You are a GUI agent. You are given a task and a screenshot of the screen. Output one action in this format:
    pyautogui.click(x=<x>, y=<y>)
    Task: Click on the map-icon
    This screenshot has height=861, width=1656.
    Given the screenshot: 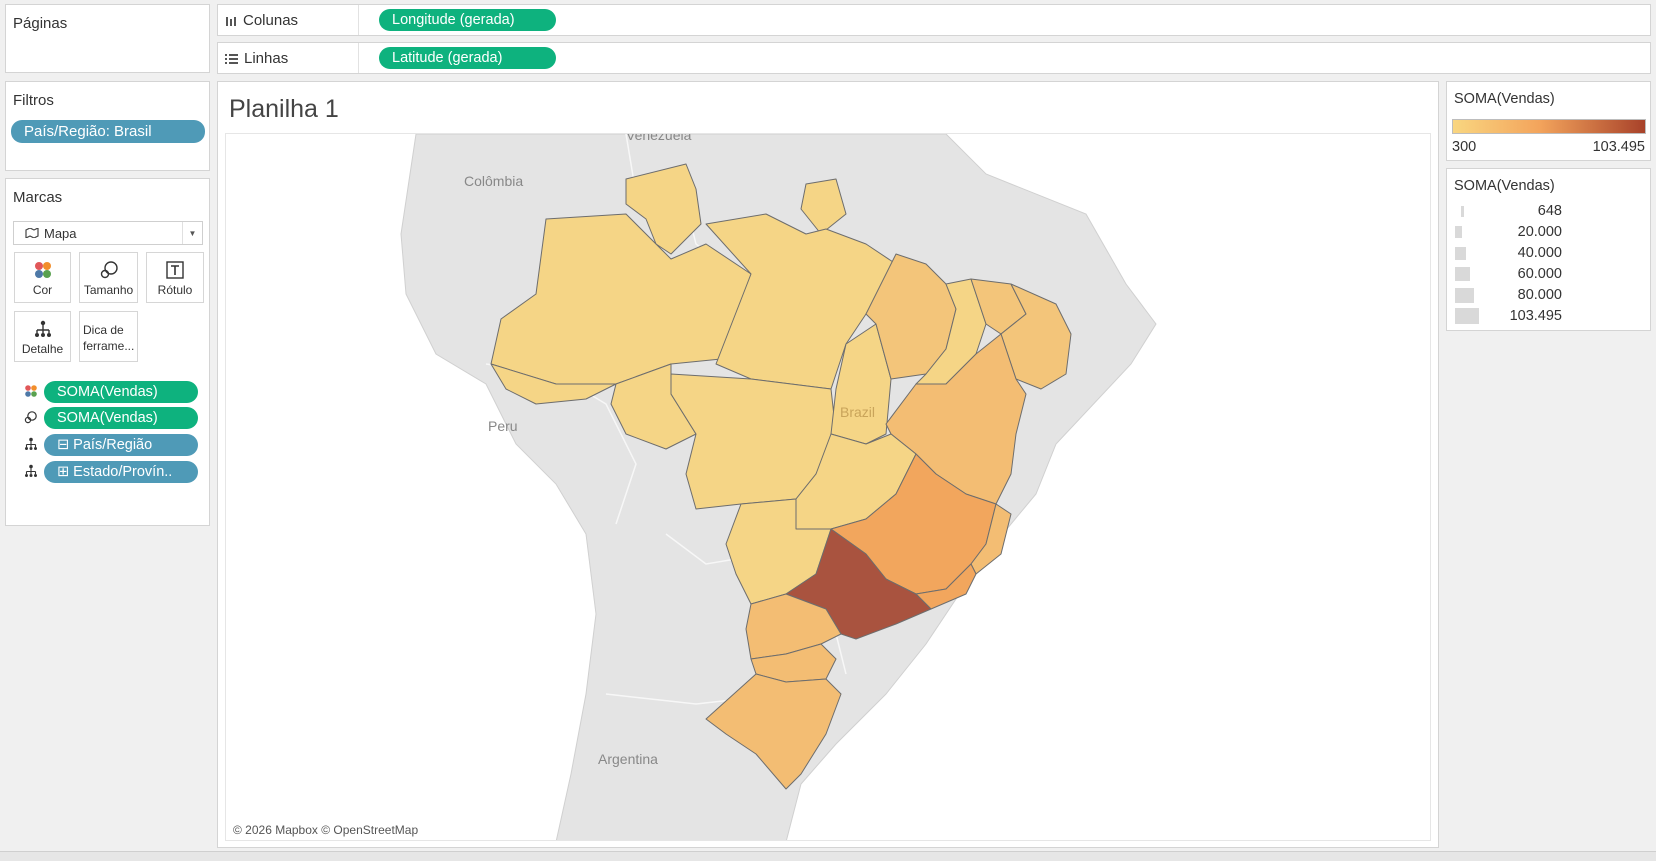 What is the action you would take?
    pyautogui.click(x=32, y=233)
    